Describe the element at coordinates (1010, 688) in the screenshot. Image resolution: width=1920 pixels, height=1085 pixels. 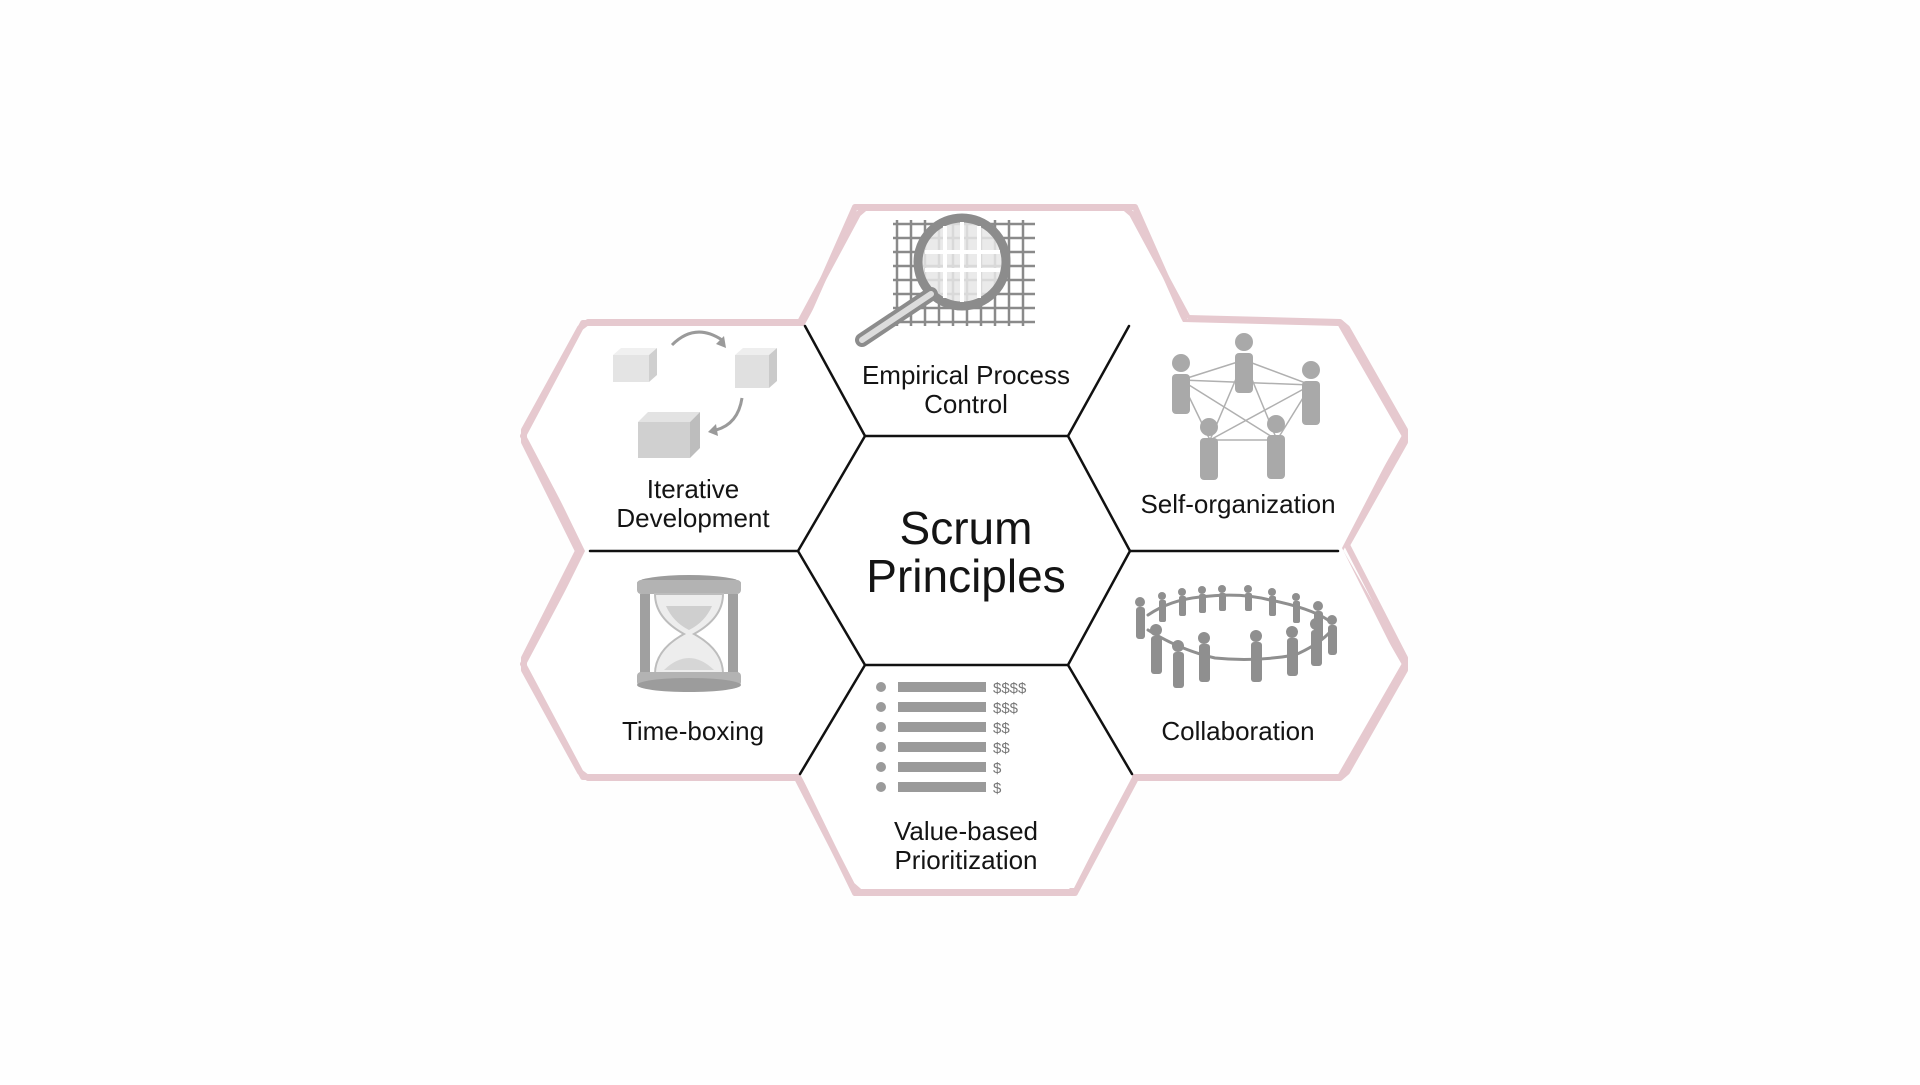
I see `list-value-1: $$$$` at that location.